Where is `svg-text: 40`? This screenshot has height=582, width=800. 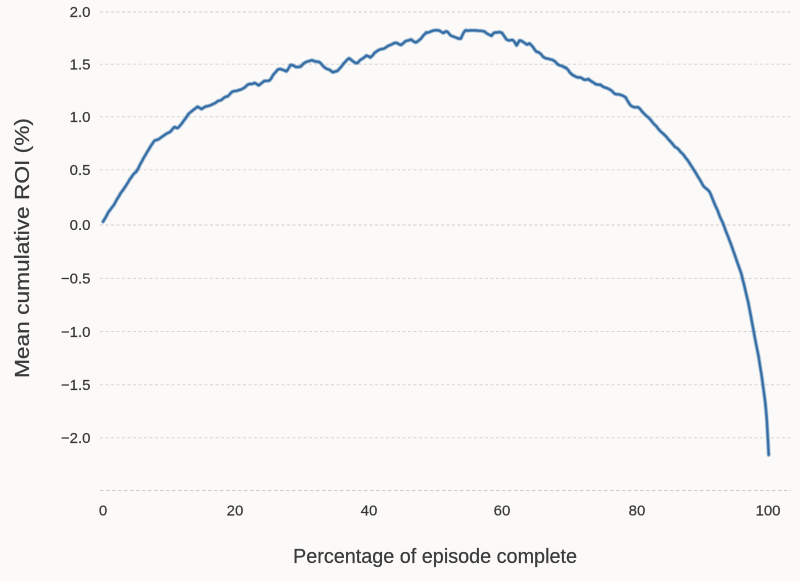 svg-text: 40 is located at coordinates (369, 511).